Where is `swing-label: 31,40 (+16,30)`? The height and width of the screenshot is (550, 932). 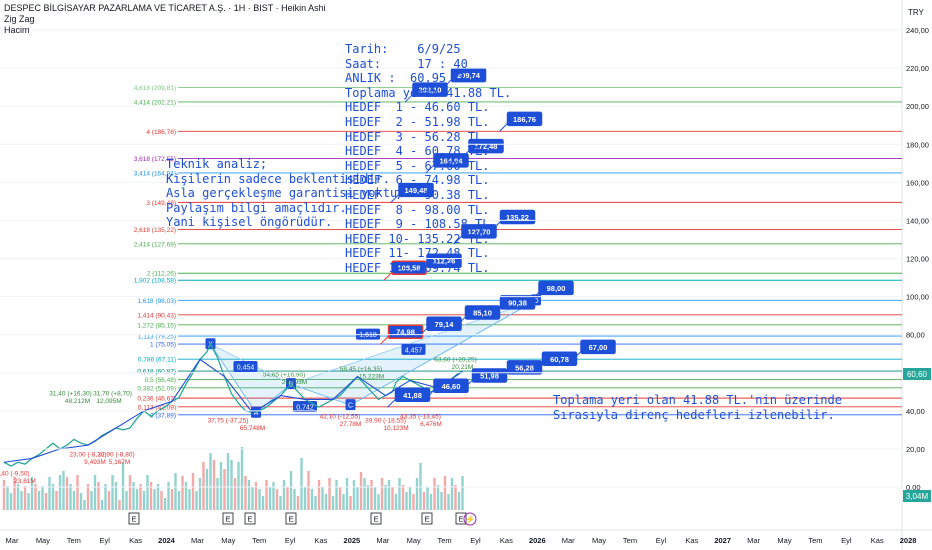
swing-label: 31,40 (+16,30) is located at coordinates (70, 394).